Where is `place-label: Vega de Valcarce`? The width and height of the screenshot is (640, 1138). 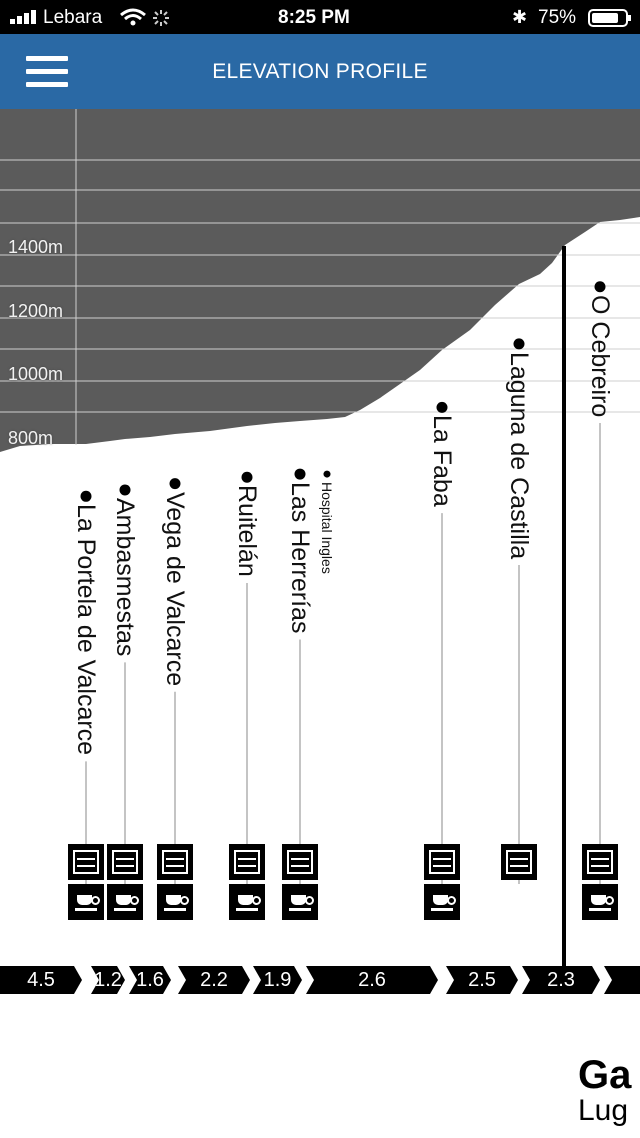
place-label: Vega de Valcarce is located at coordinates (175, 588).